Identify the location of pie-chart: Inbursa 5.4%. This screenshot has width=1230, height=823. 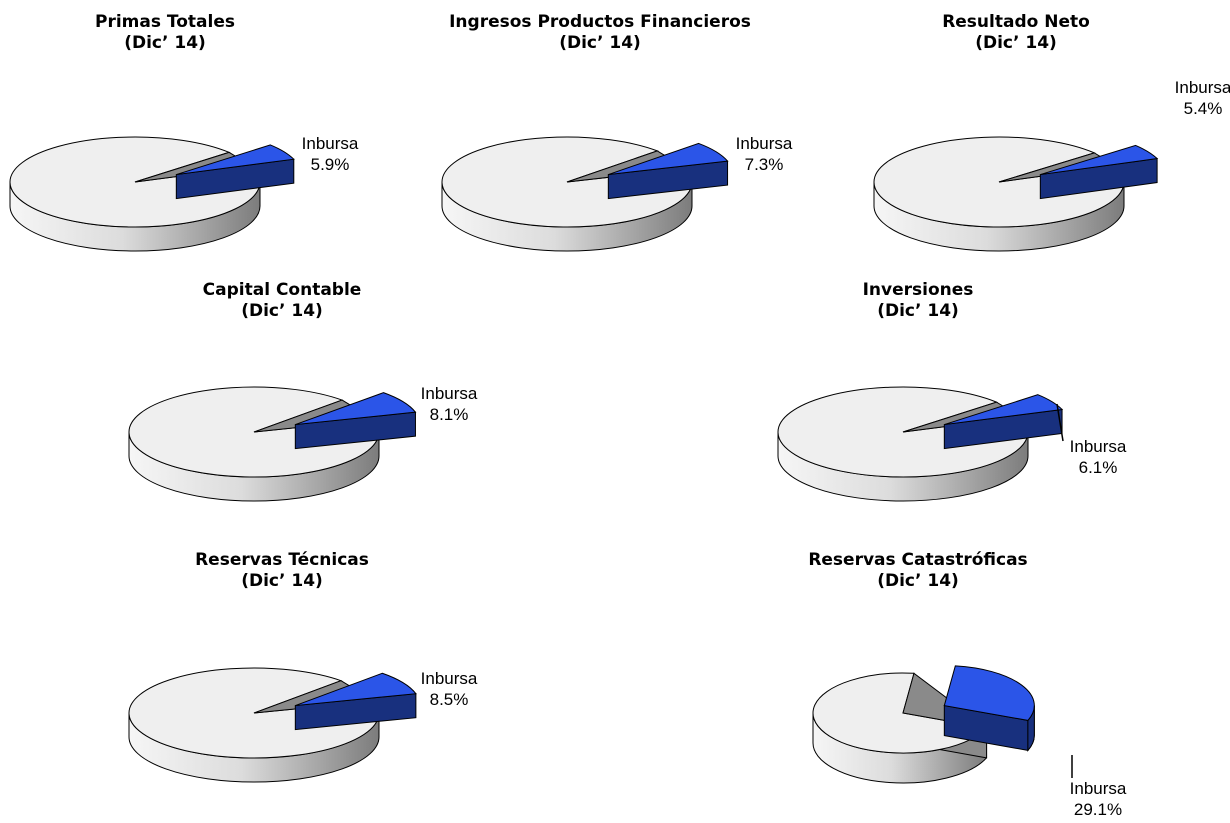
(1051, 165).